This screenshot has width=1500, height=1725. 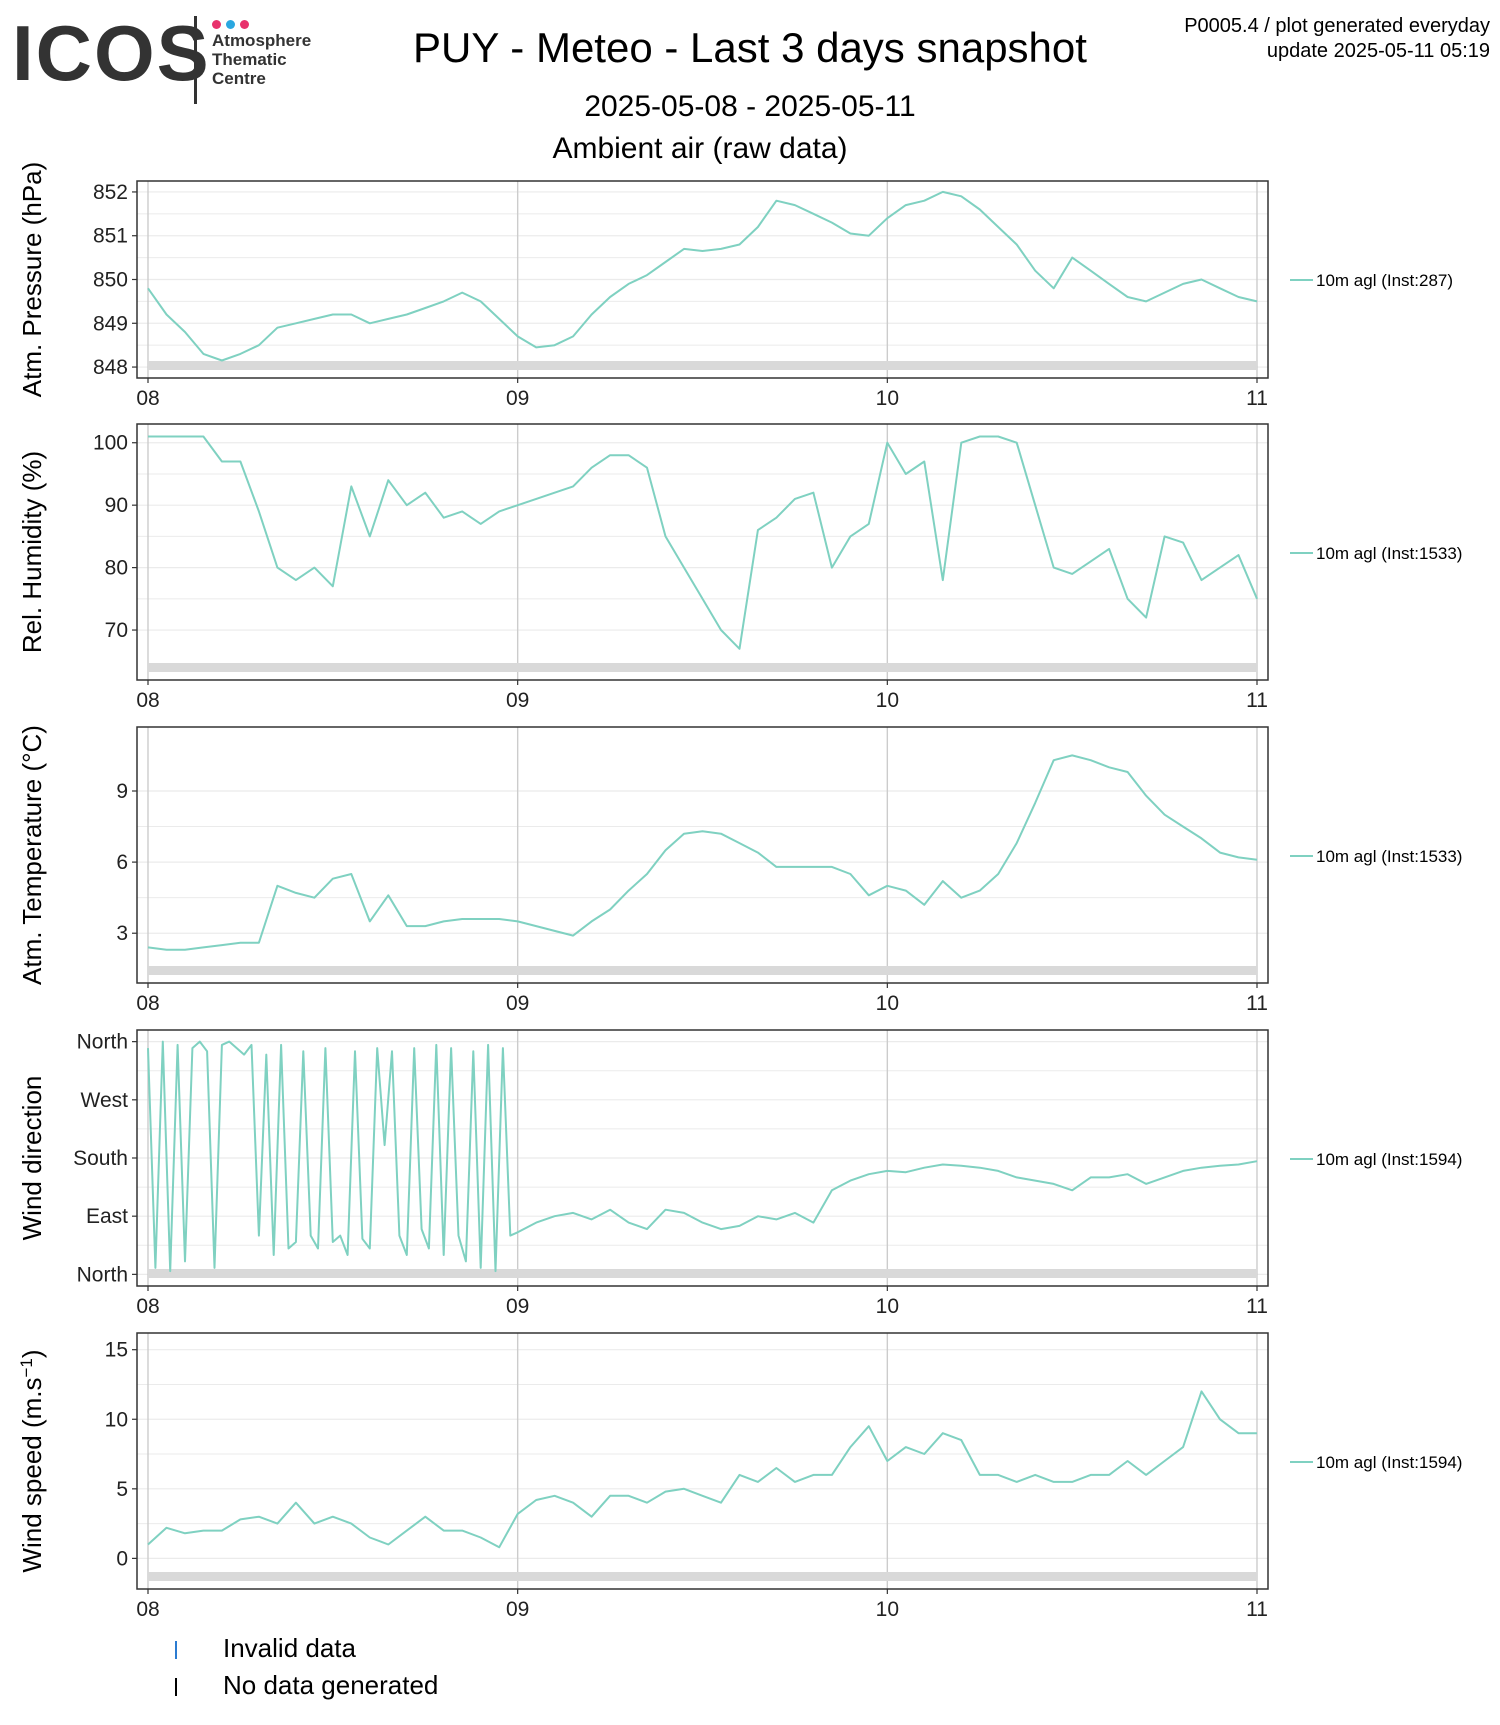 I want to click on y-tick-label: 848, so click(x=110, y=367).